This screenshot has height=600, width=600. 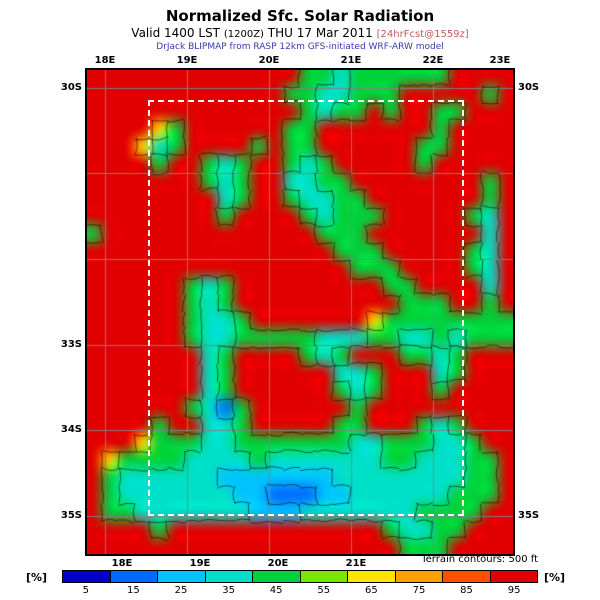 I want to click on lon-tick-label-top: 22E, so click(x=433, y=60).